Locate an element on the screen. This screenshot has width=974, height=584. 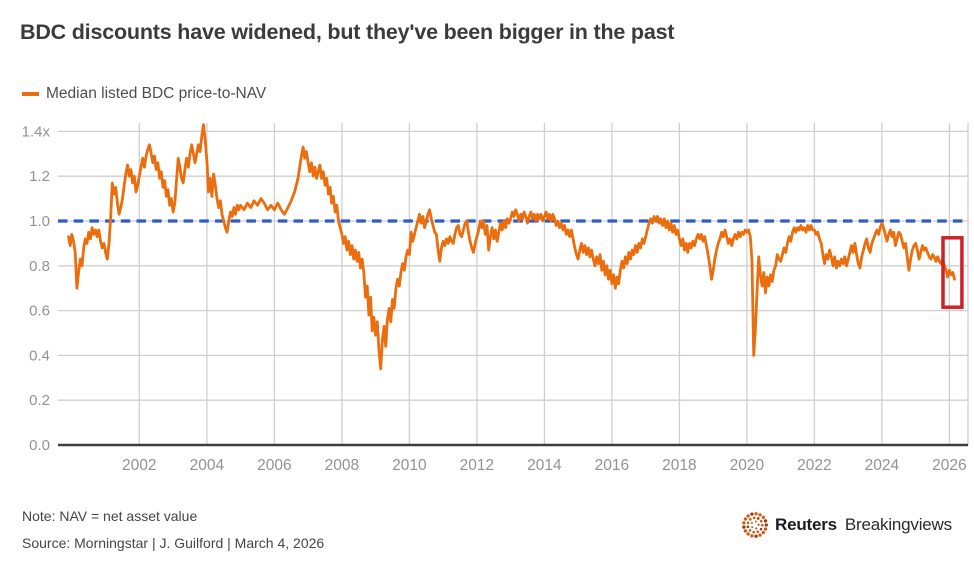
brand-logo: Reuters Breakingviews is located at coordinates (846, 525).